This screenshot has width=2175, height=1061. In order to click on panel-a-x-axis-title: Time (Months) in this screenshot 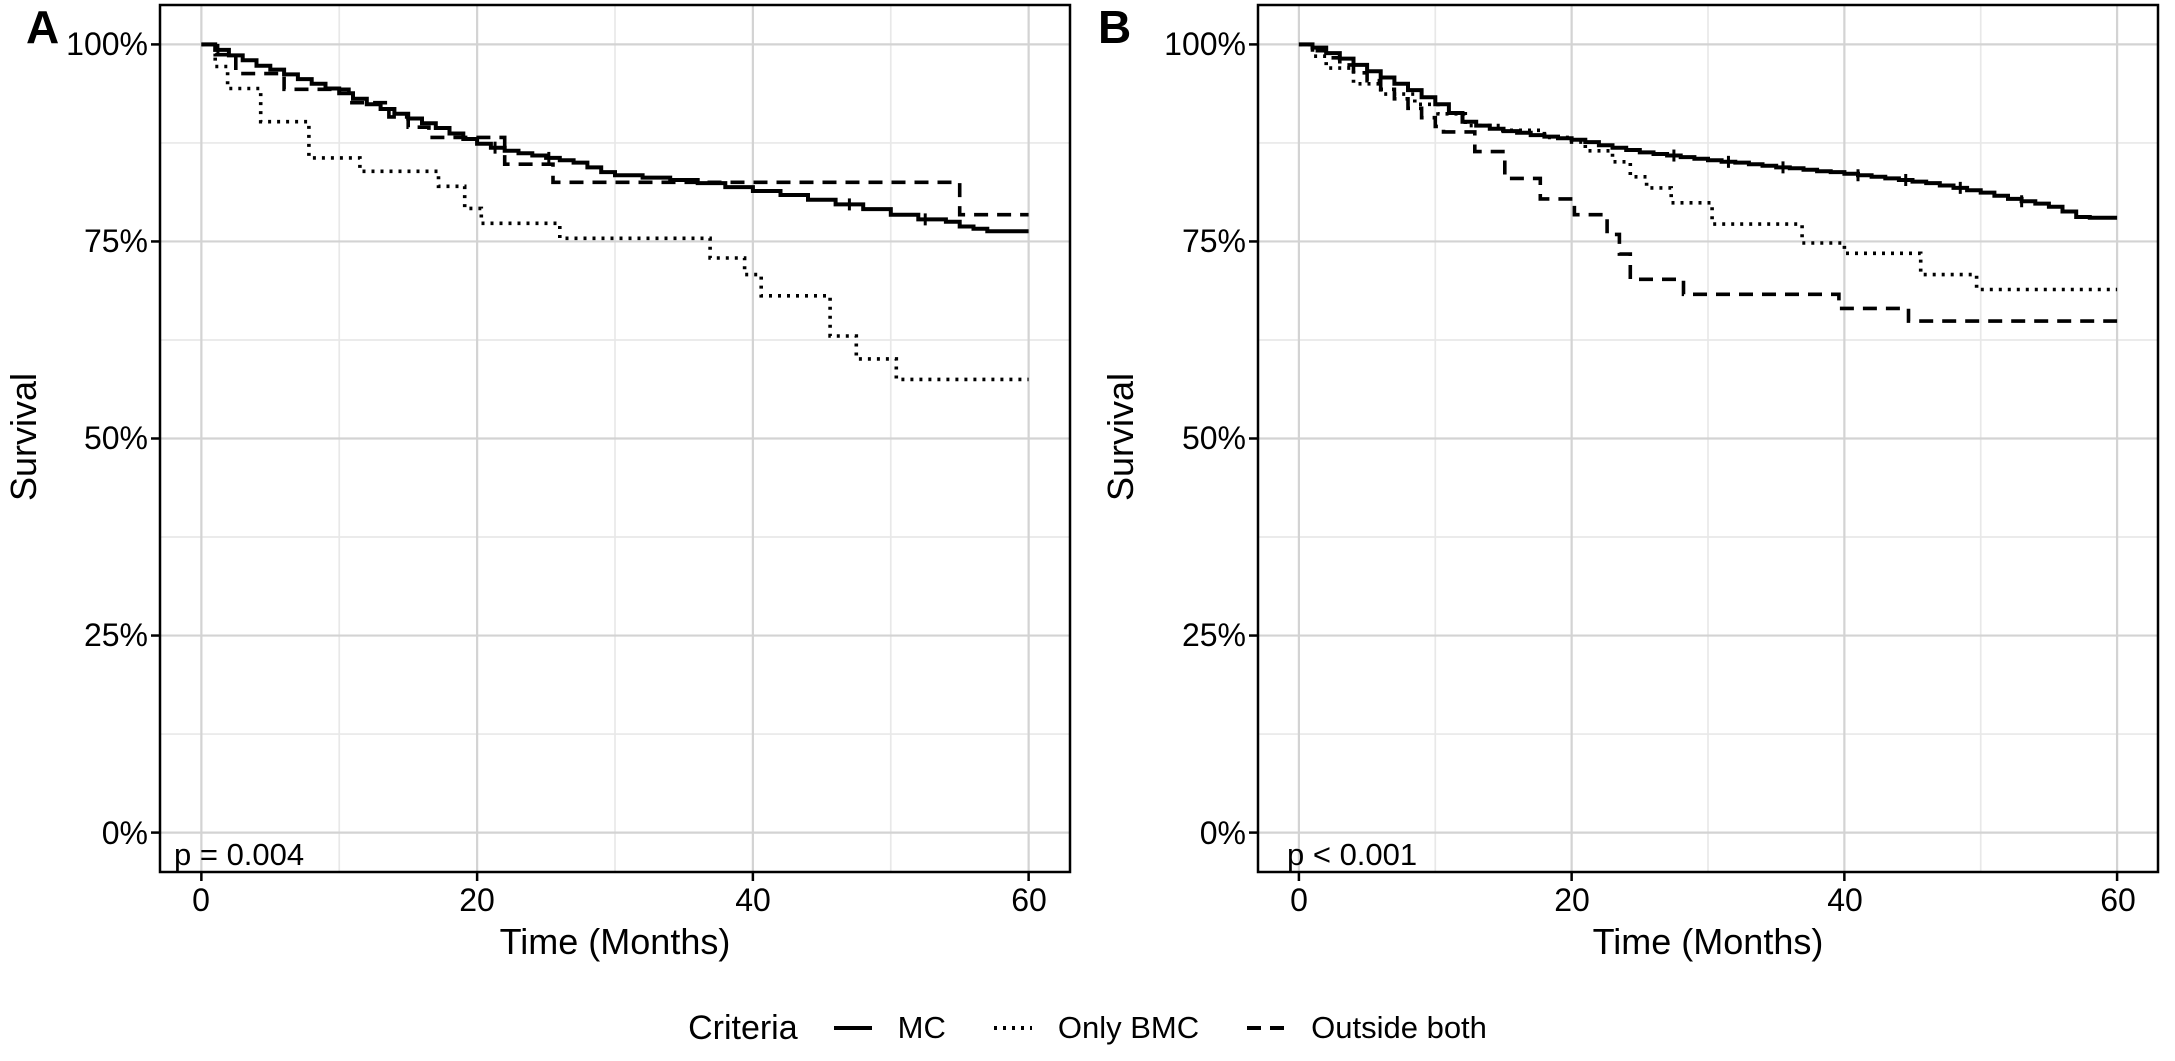, I will do `click(615, 941)`.